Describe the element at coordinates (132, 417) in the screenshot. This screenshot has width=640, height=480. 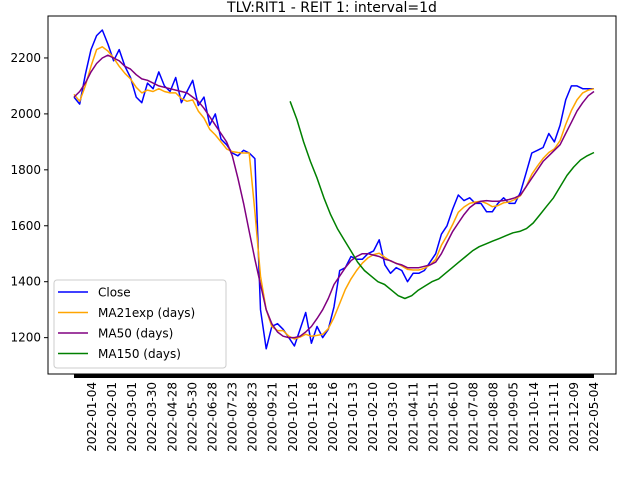
I see `x-tick-label: 2022-03-01` at that location.